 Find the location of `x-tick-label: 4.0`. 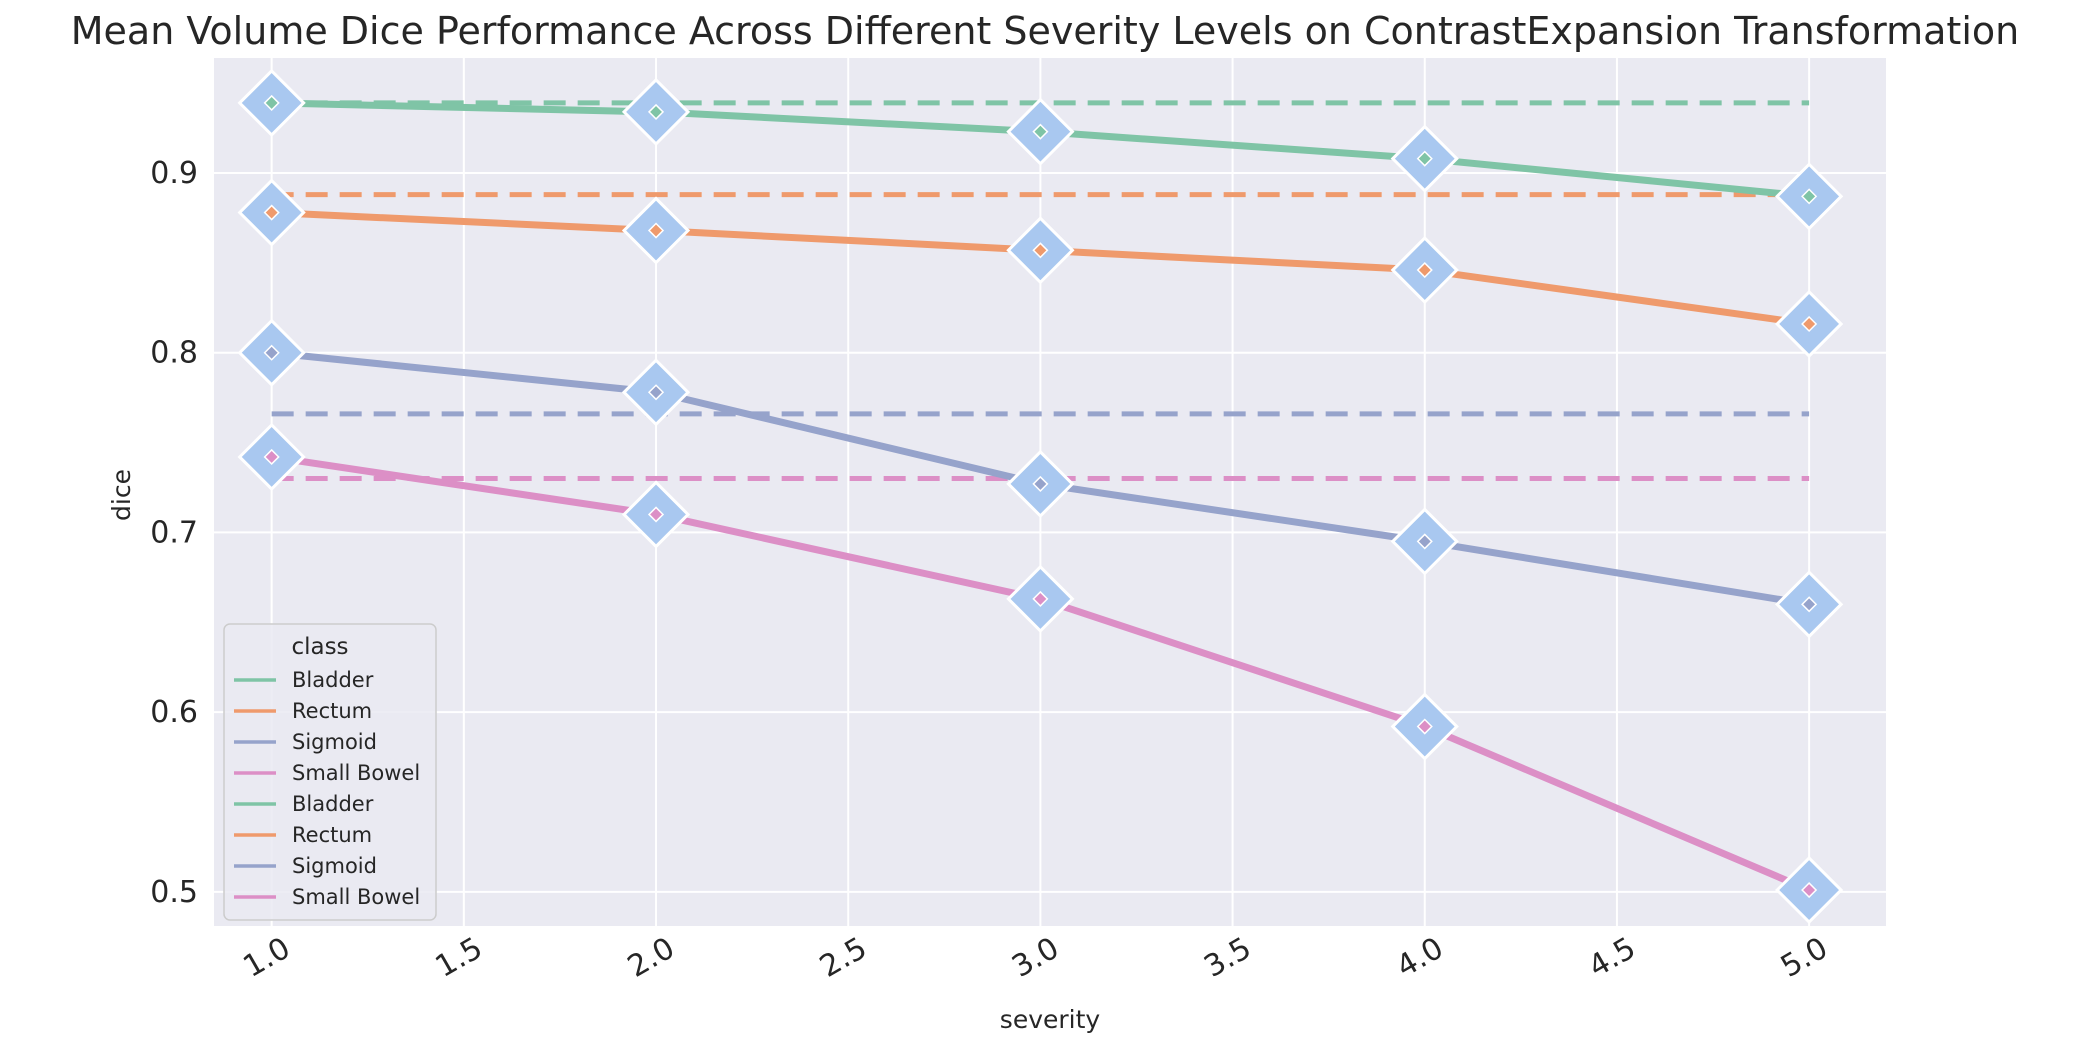

x-tick-label: 4.0 is located at coordinates (1420, 958).